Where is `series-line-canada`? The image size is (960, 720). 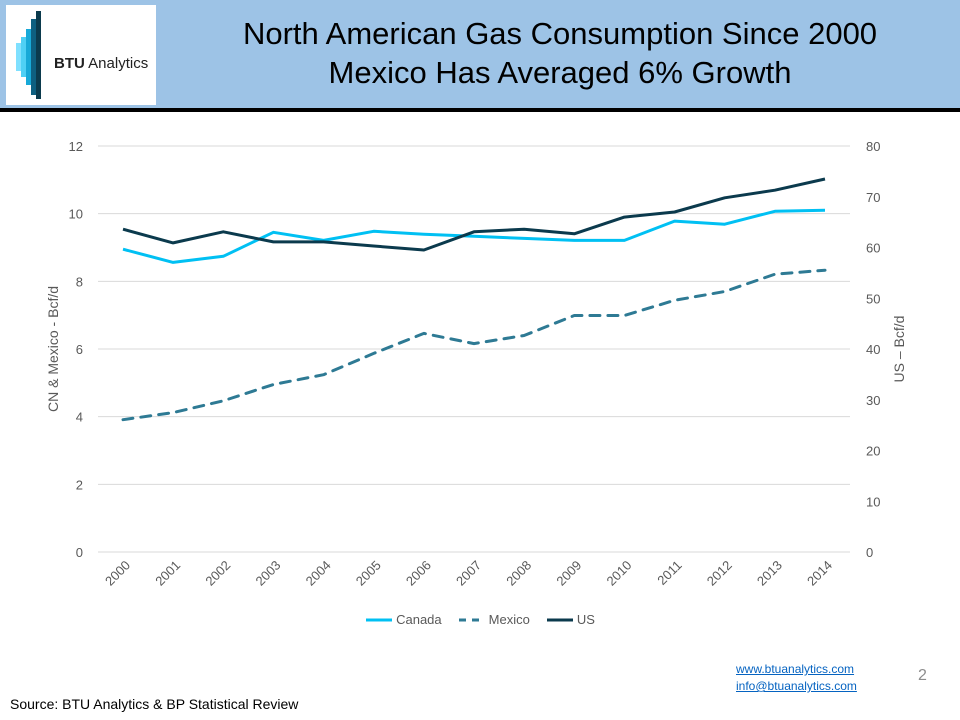 series-line-canada is located at coordinates (474, 236).